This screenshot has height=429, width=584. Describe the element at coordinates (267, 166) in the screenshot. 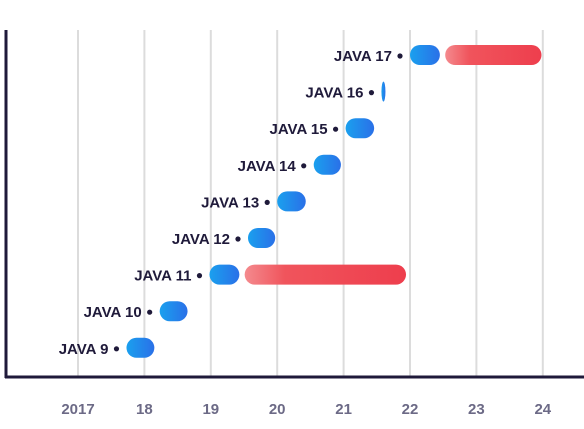

I see `row-label: JAVA 14` at that location.